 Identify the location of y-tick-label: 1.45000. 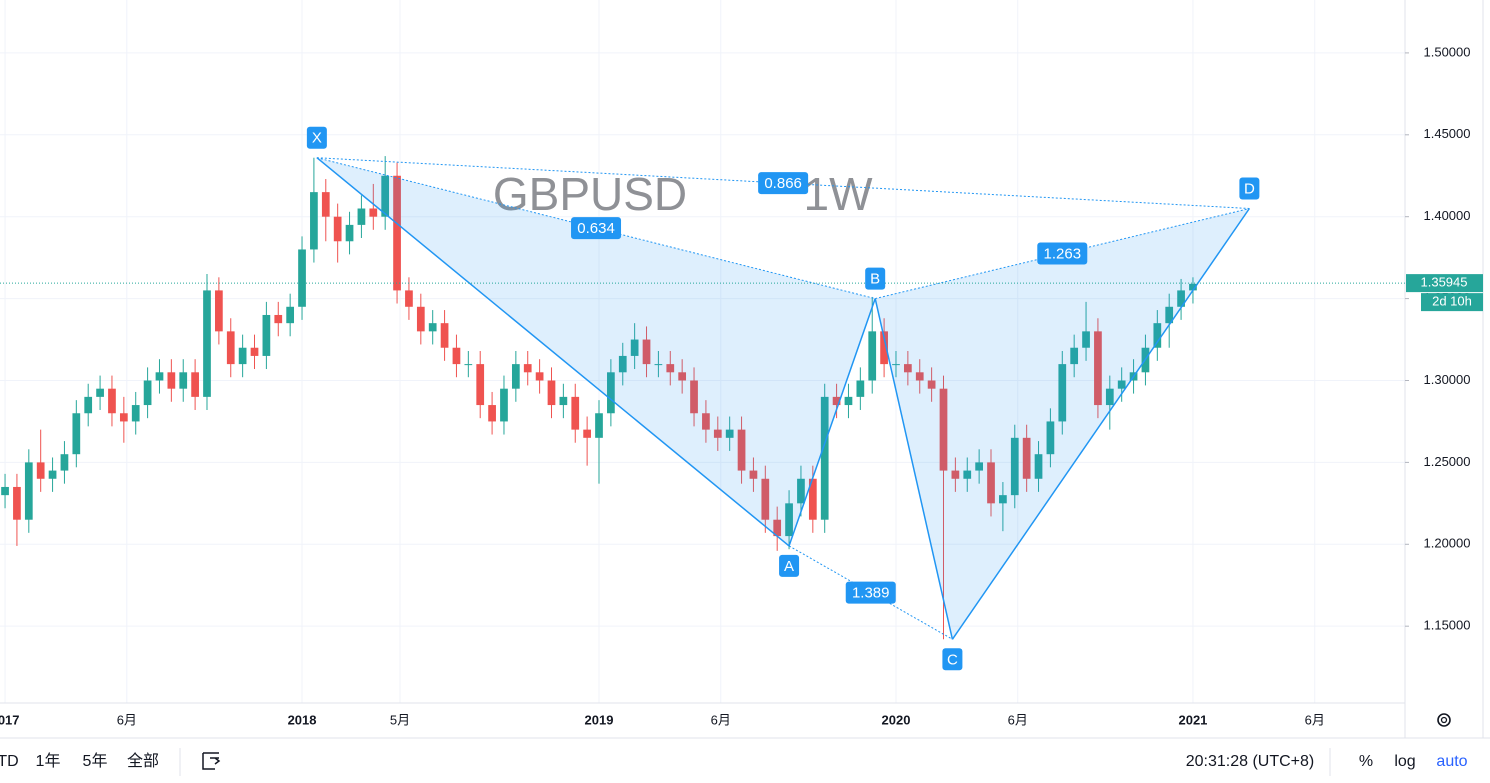
(1447, 133).